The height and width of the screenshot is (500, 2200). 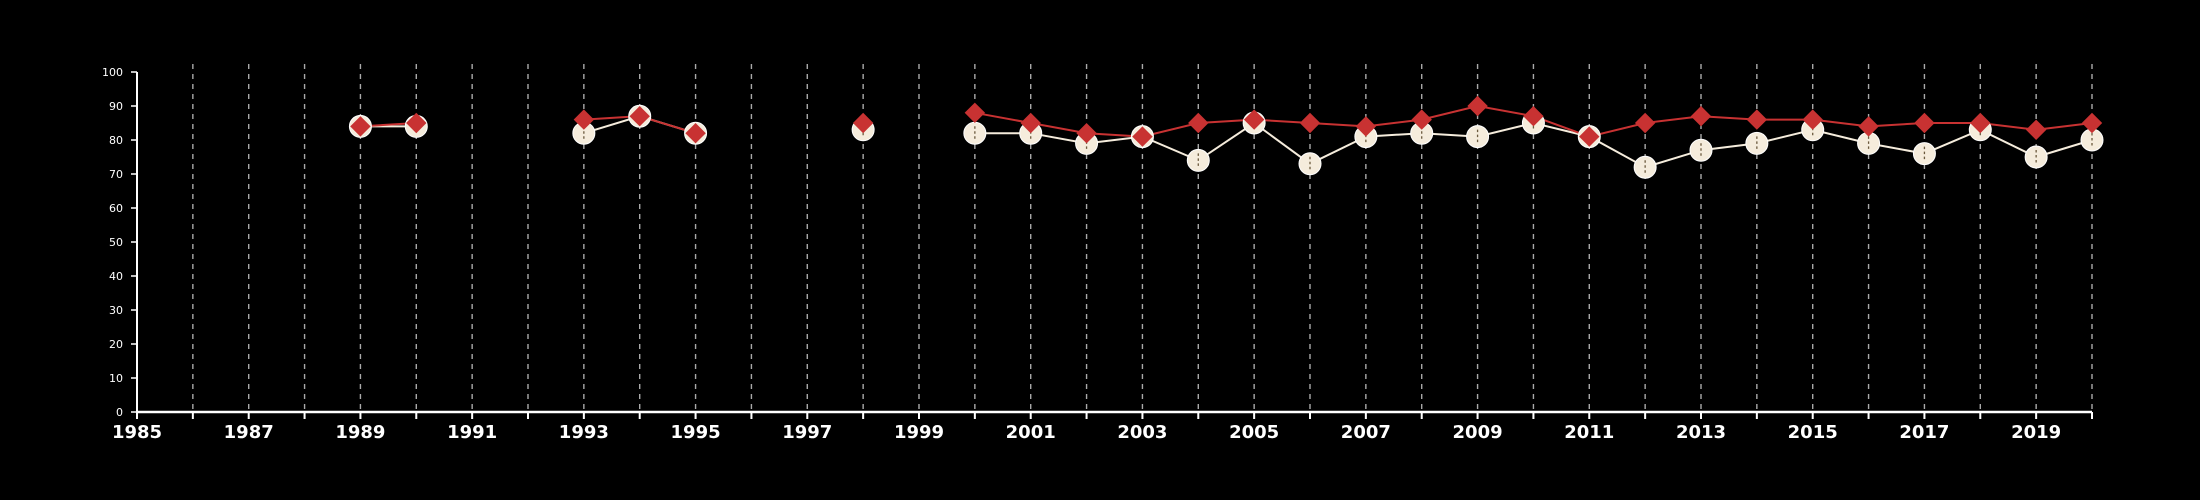 What do you see at coordinates (1812, 119) in the screenshot?
I see `diamond-marker-2015` at bounding box center [1812, 119].